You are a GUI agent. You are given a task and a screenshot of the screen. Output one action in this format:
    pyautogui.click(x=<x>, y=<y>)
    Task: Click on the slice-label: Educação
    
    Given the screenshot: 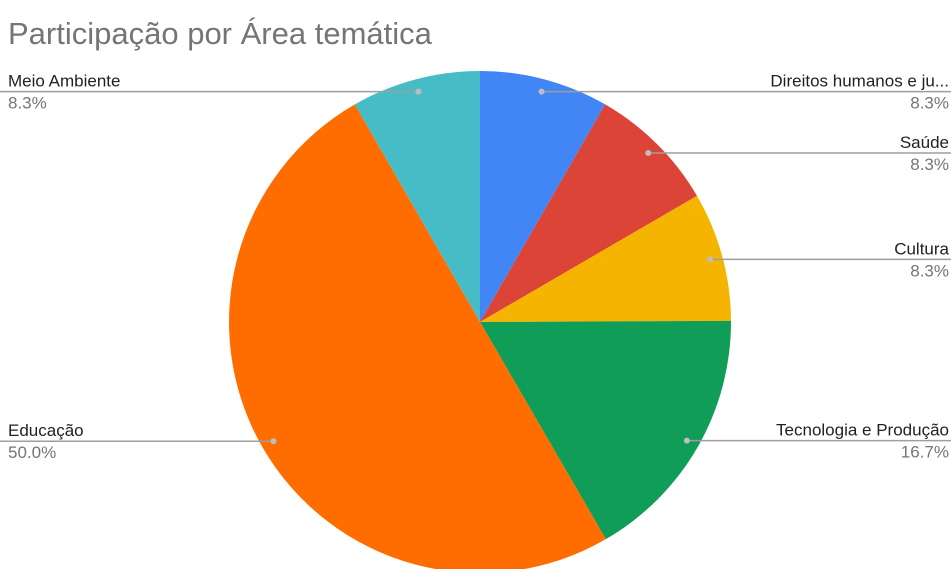 What is the action you would take?
    pyautogui.click(x=46, y=430)
    